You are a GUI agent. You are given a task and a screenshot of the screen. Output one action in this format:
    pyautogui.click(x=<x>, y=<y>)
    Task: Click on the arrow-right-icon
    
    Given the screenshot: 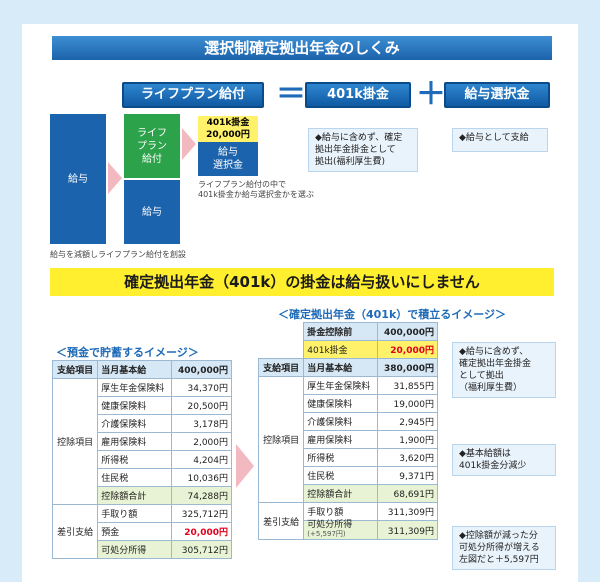 What is the action you would take?
    pyautogui.click(x=115, y=178)
    